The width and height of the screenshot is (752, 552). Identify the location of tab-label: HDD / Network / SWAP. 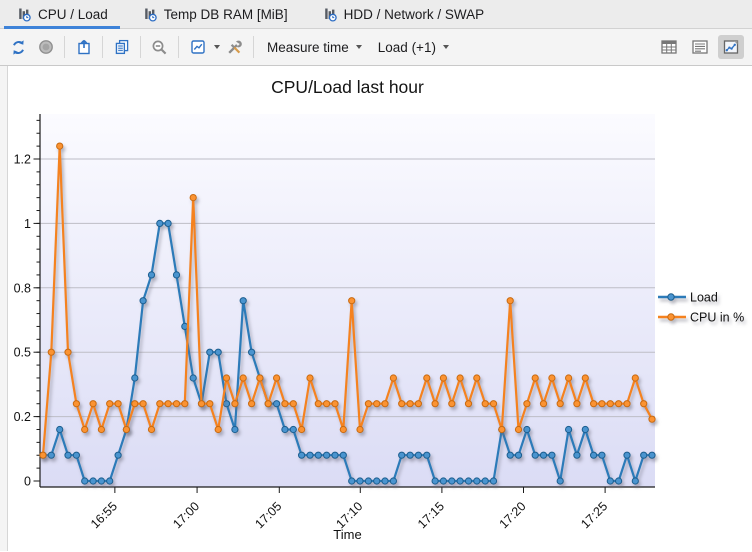
(414, 14).